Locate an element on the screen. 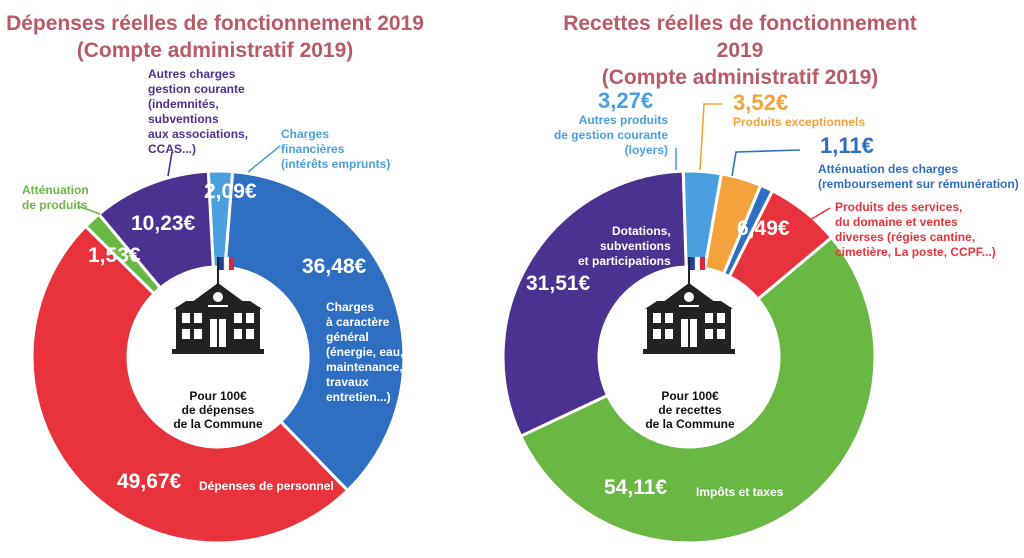 The image size is (1024, 558). center-label-depenses: Pour 100€ de dépenses de la Commune is located at coordinates (218, 410).